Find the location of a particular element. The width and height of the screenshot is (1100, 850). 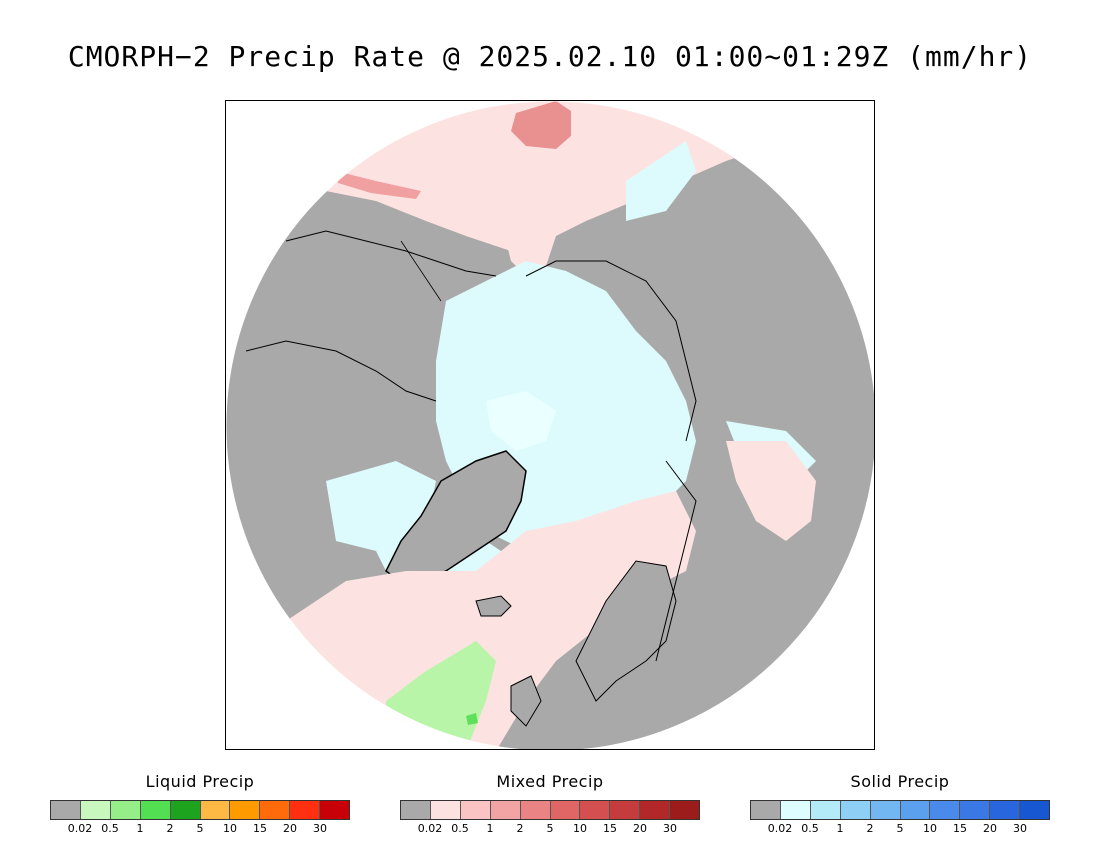

mixed-precip-heavy-pacific is located at coordinates (541, 125).